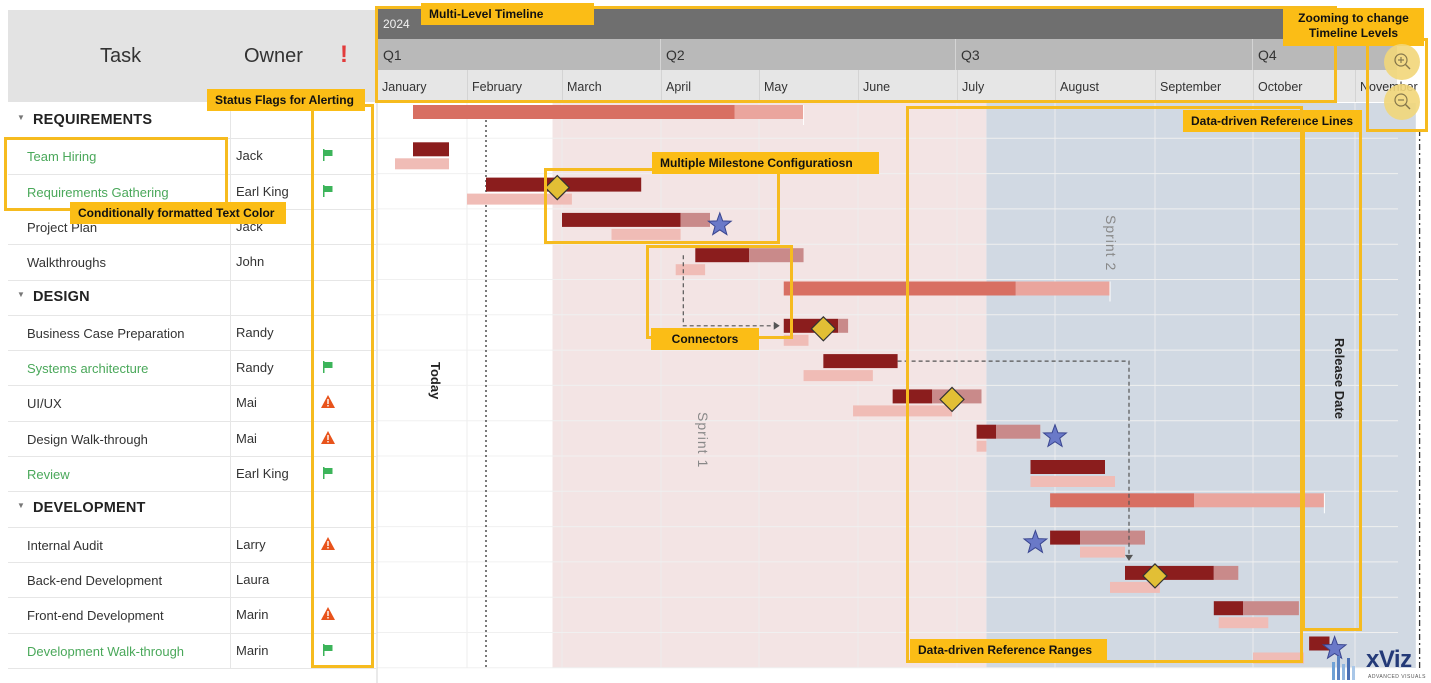 Image resolution: width=1431 pixels, height=683 pixels. I want to click on baseline-bar-walkthroughs, so click(690, 270).